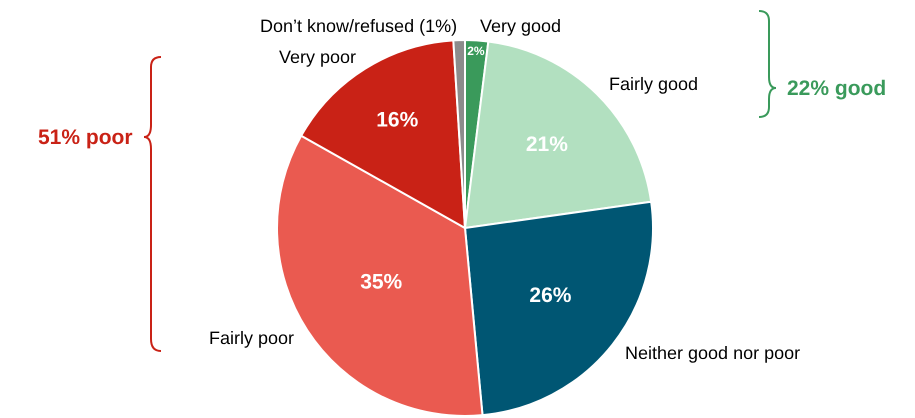  What do you see at coordinates (550, 296) in the screenshot?
I see `data-label: 26%` at bounding box center [550, 296].